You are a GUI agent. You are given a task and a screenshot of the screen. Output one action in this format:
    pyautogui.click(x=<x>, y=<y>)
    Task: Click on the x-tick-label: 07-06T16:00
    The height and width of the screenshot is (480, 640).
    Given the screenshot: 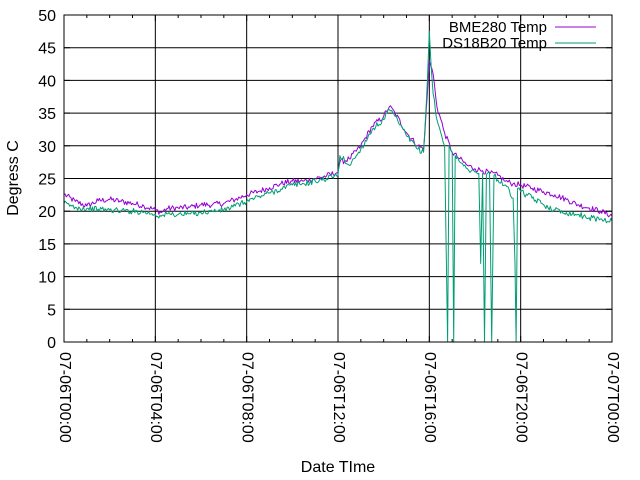 What is the action you would take?
    pyautogui.click(x=429, y=397)
    